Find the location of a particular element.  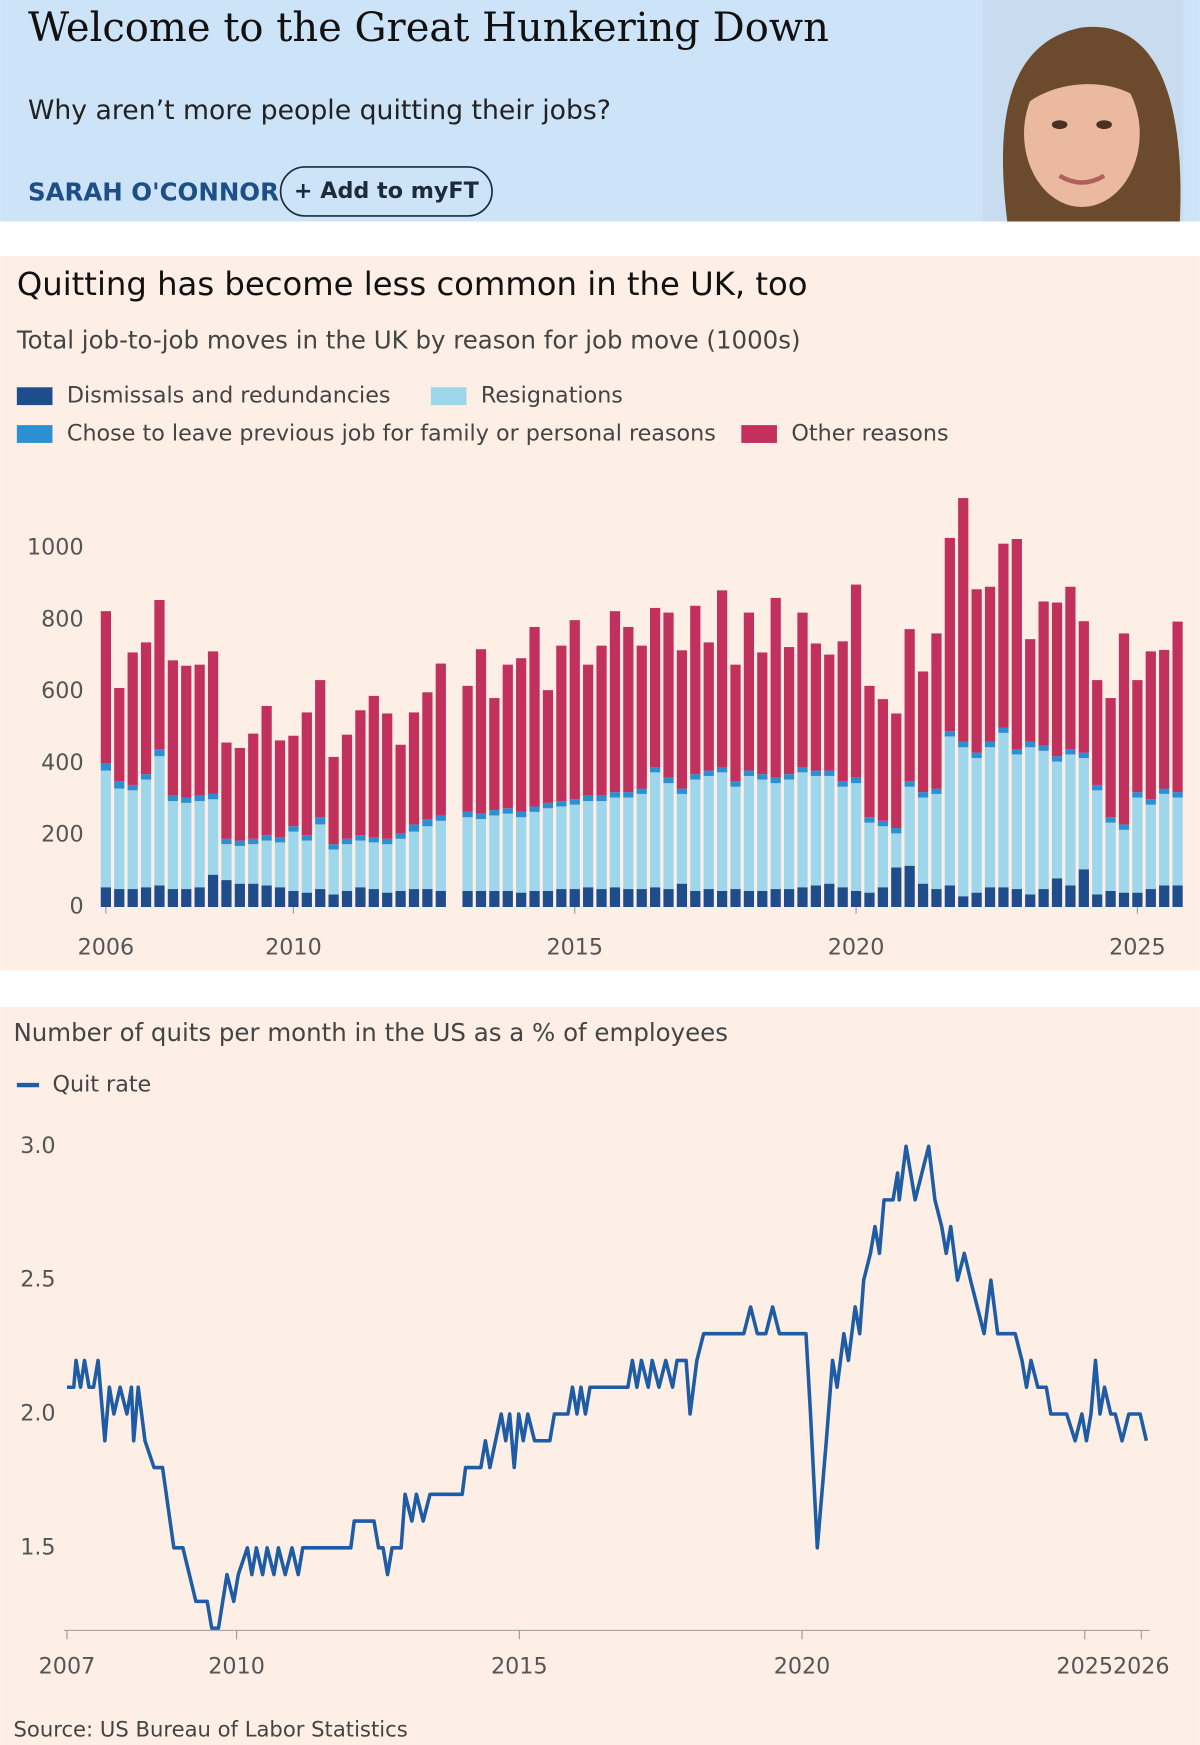

y-tick-label: 400 is located at coordinates (62, 763).